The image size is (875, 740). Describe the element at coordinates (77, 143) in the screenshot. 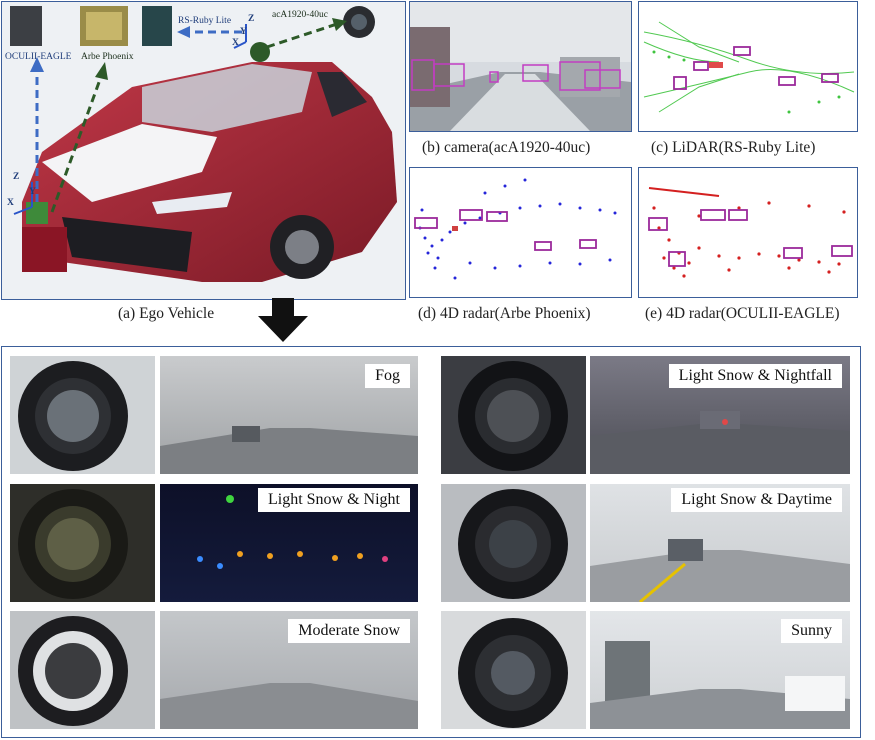

I see `arbe-arrow` at that location.